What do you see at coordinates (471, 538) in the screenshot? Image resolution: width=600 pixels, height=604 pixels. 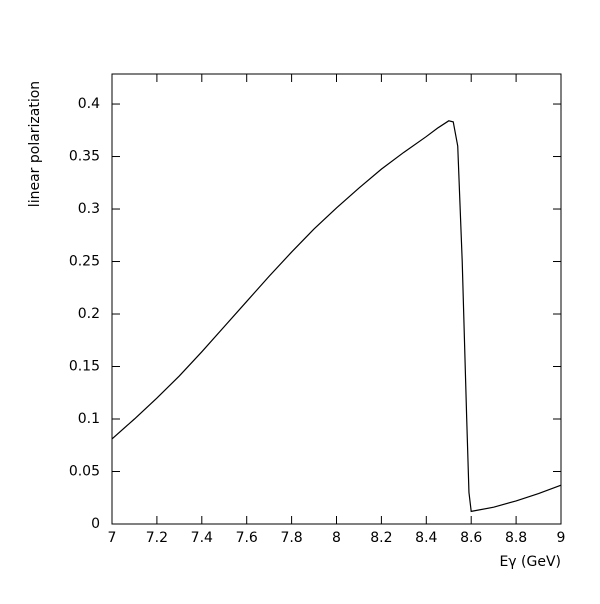 I see `x-tick-label: 8.6` at bounding box center [471, 538].